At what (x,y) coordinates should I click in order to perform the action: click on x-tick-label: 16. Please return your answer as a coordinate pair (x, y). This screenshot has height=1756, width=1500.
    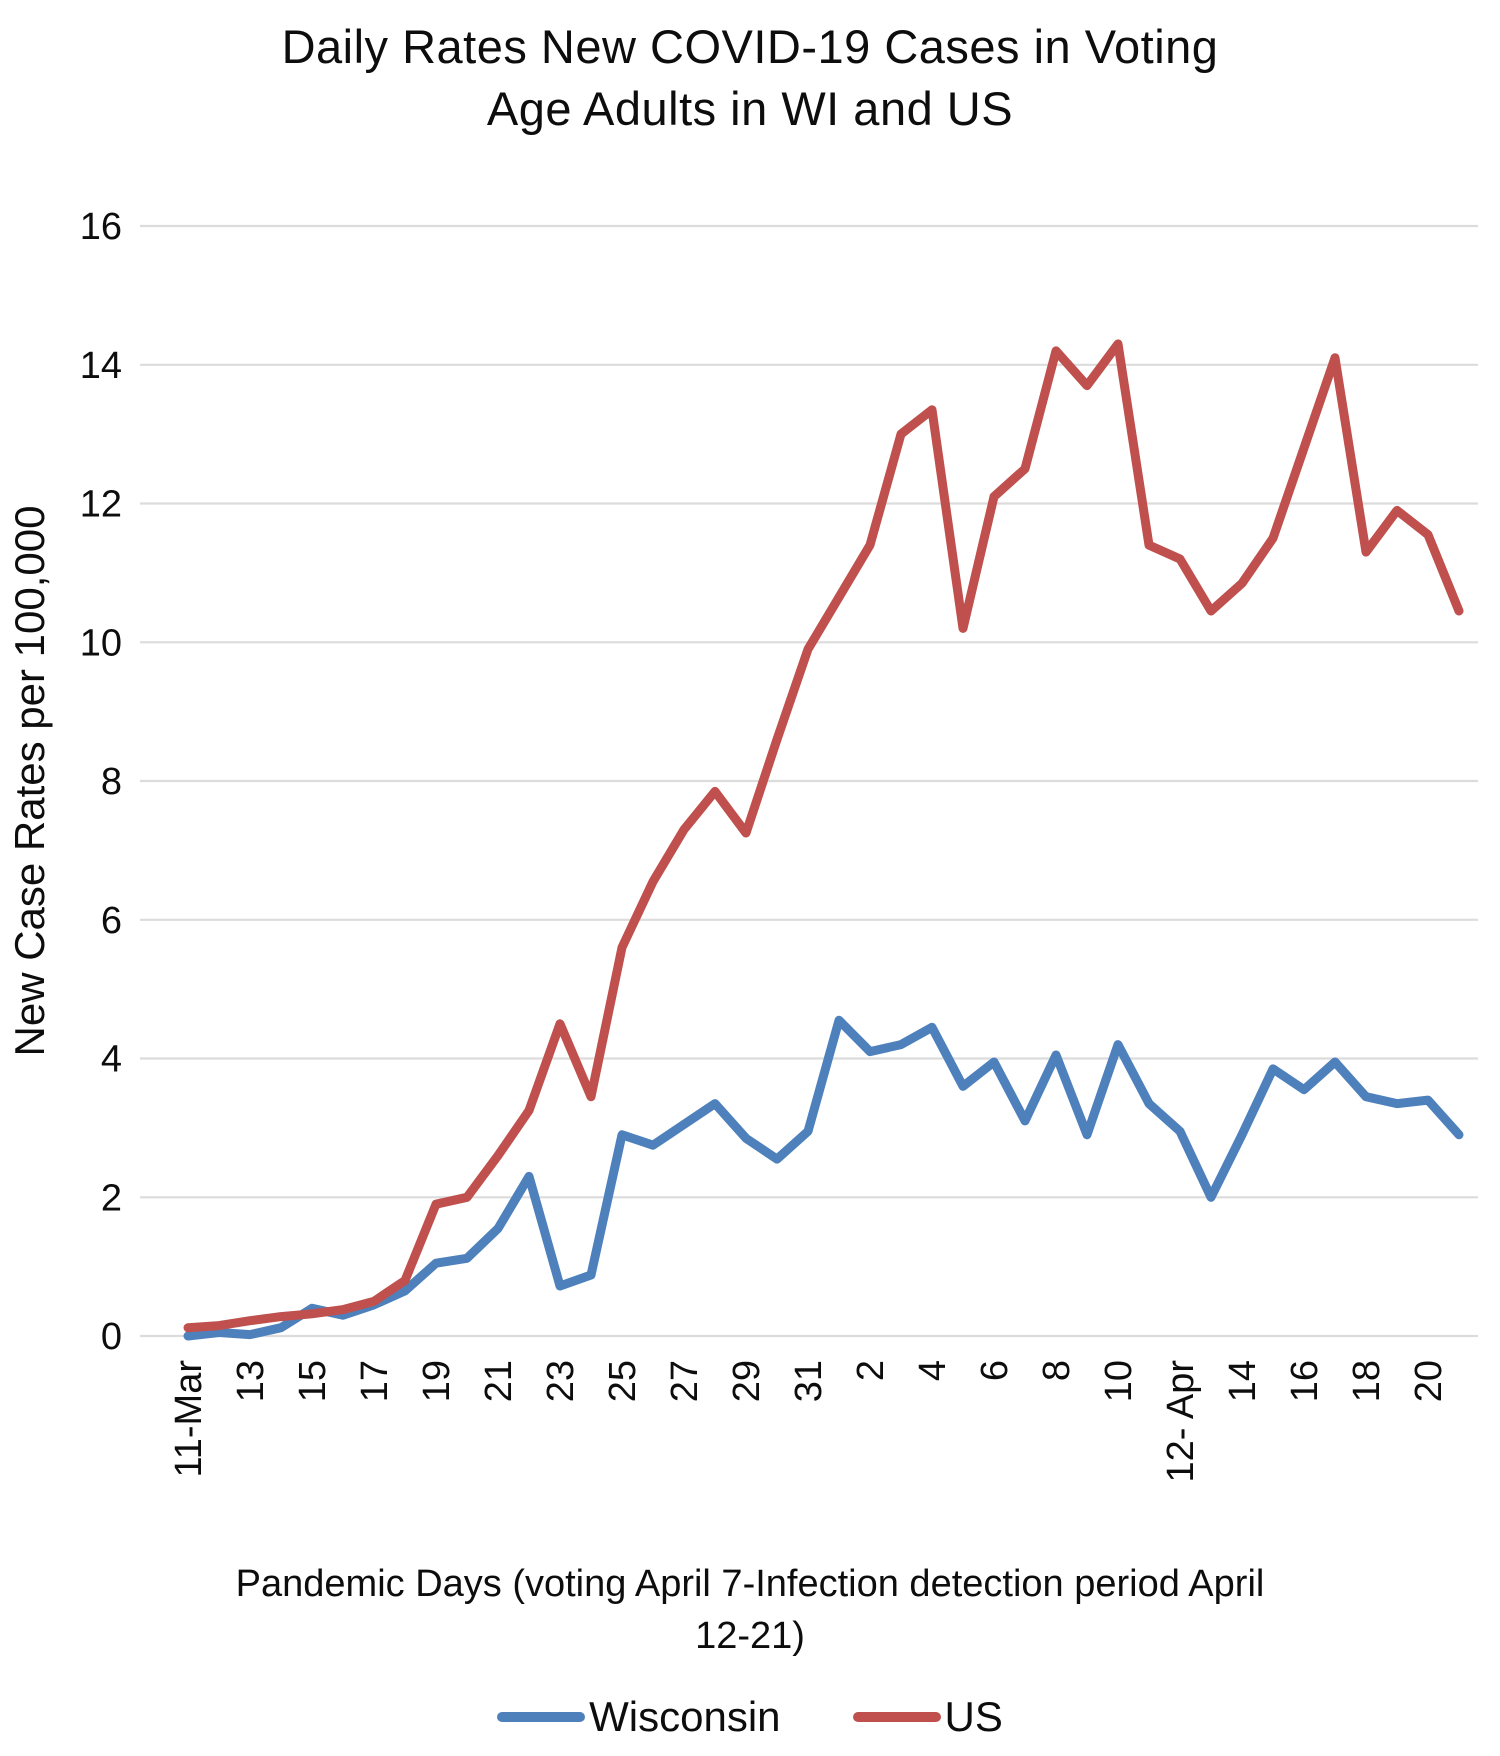
    Looking at the image, I should click on (1305, 1381).